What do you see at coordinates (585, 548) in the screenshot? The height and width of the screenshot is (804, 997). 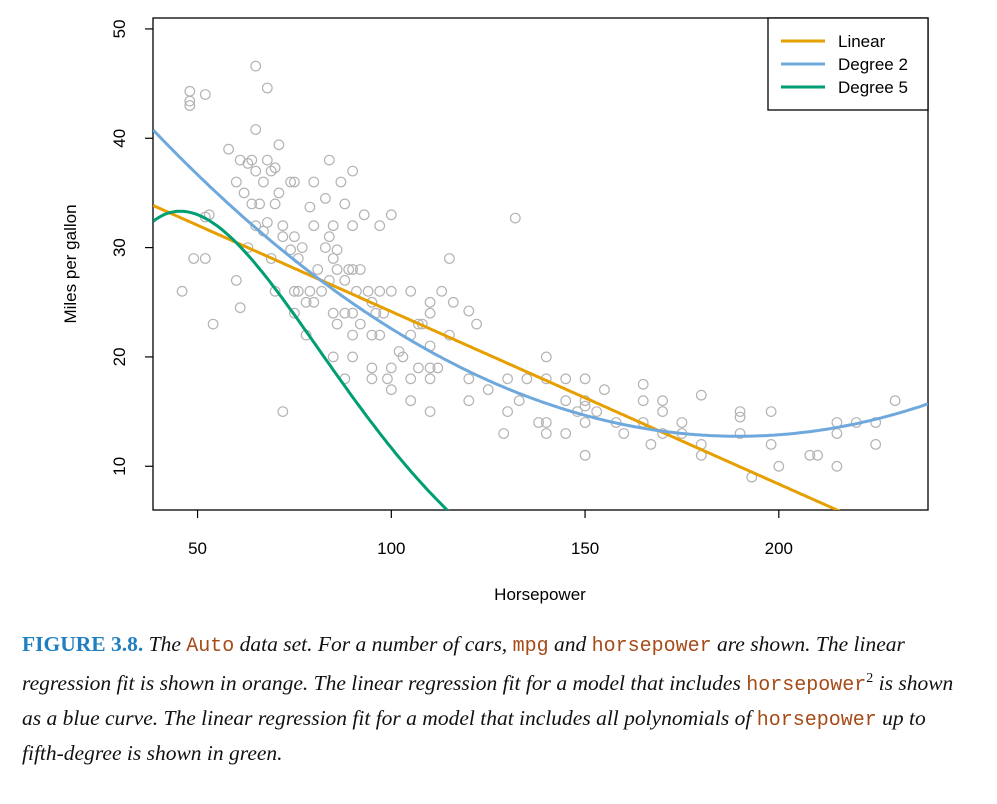 I see `x-tick-label: 150` at bounding box center [585, 548].